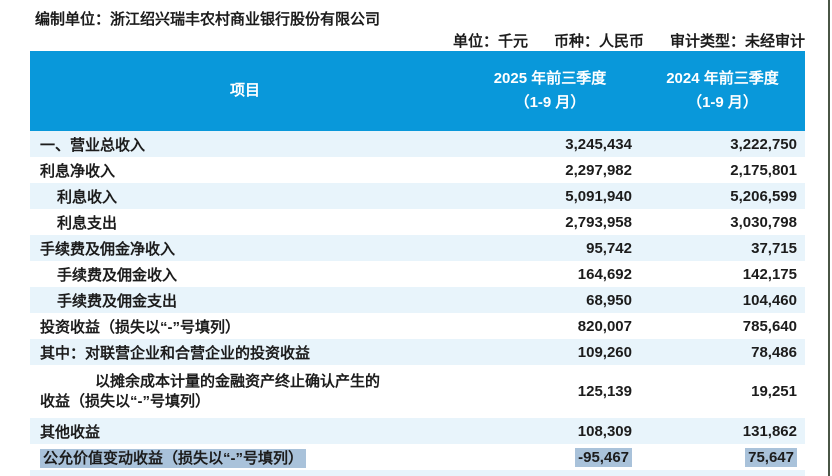  What do you see at coordinates (722, 326) in the screenshot?
I see `value-2024-cell: 785,640` at bounding box center [722, 326].